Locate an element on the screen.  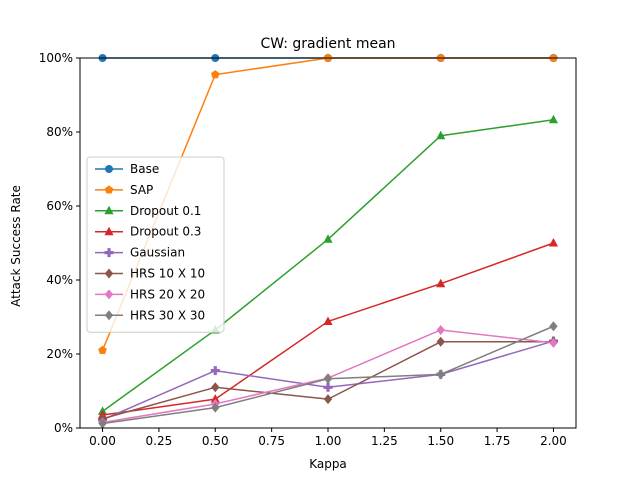
y-tick-label: 20% is located at coordinates (59, 354).